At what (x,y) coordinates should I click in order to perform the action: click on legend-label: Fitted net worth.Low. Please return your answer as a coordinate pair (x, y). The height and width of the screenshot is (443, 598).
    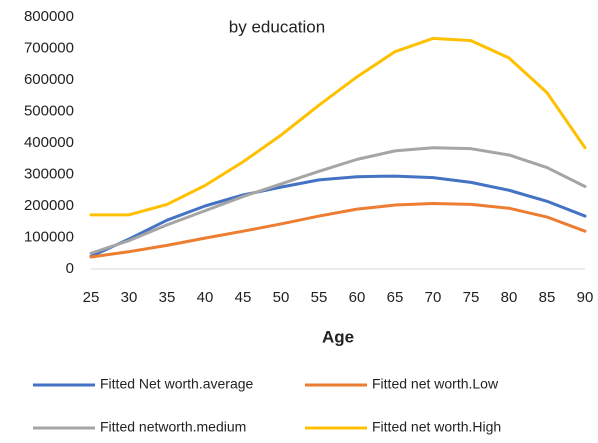
    Looking at the image, I should click on (435, 384).